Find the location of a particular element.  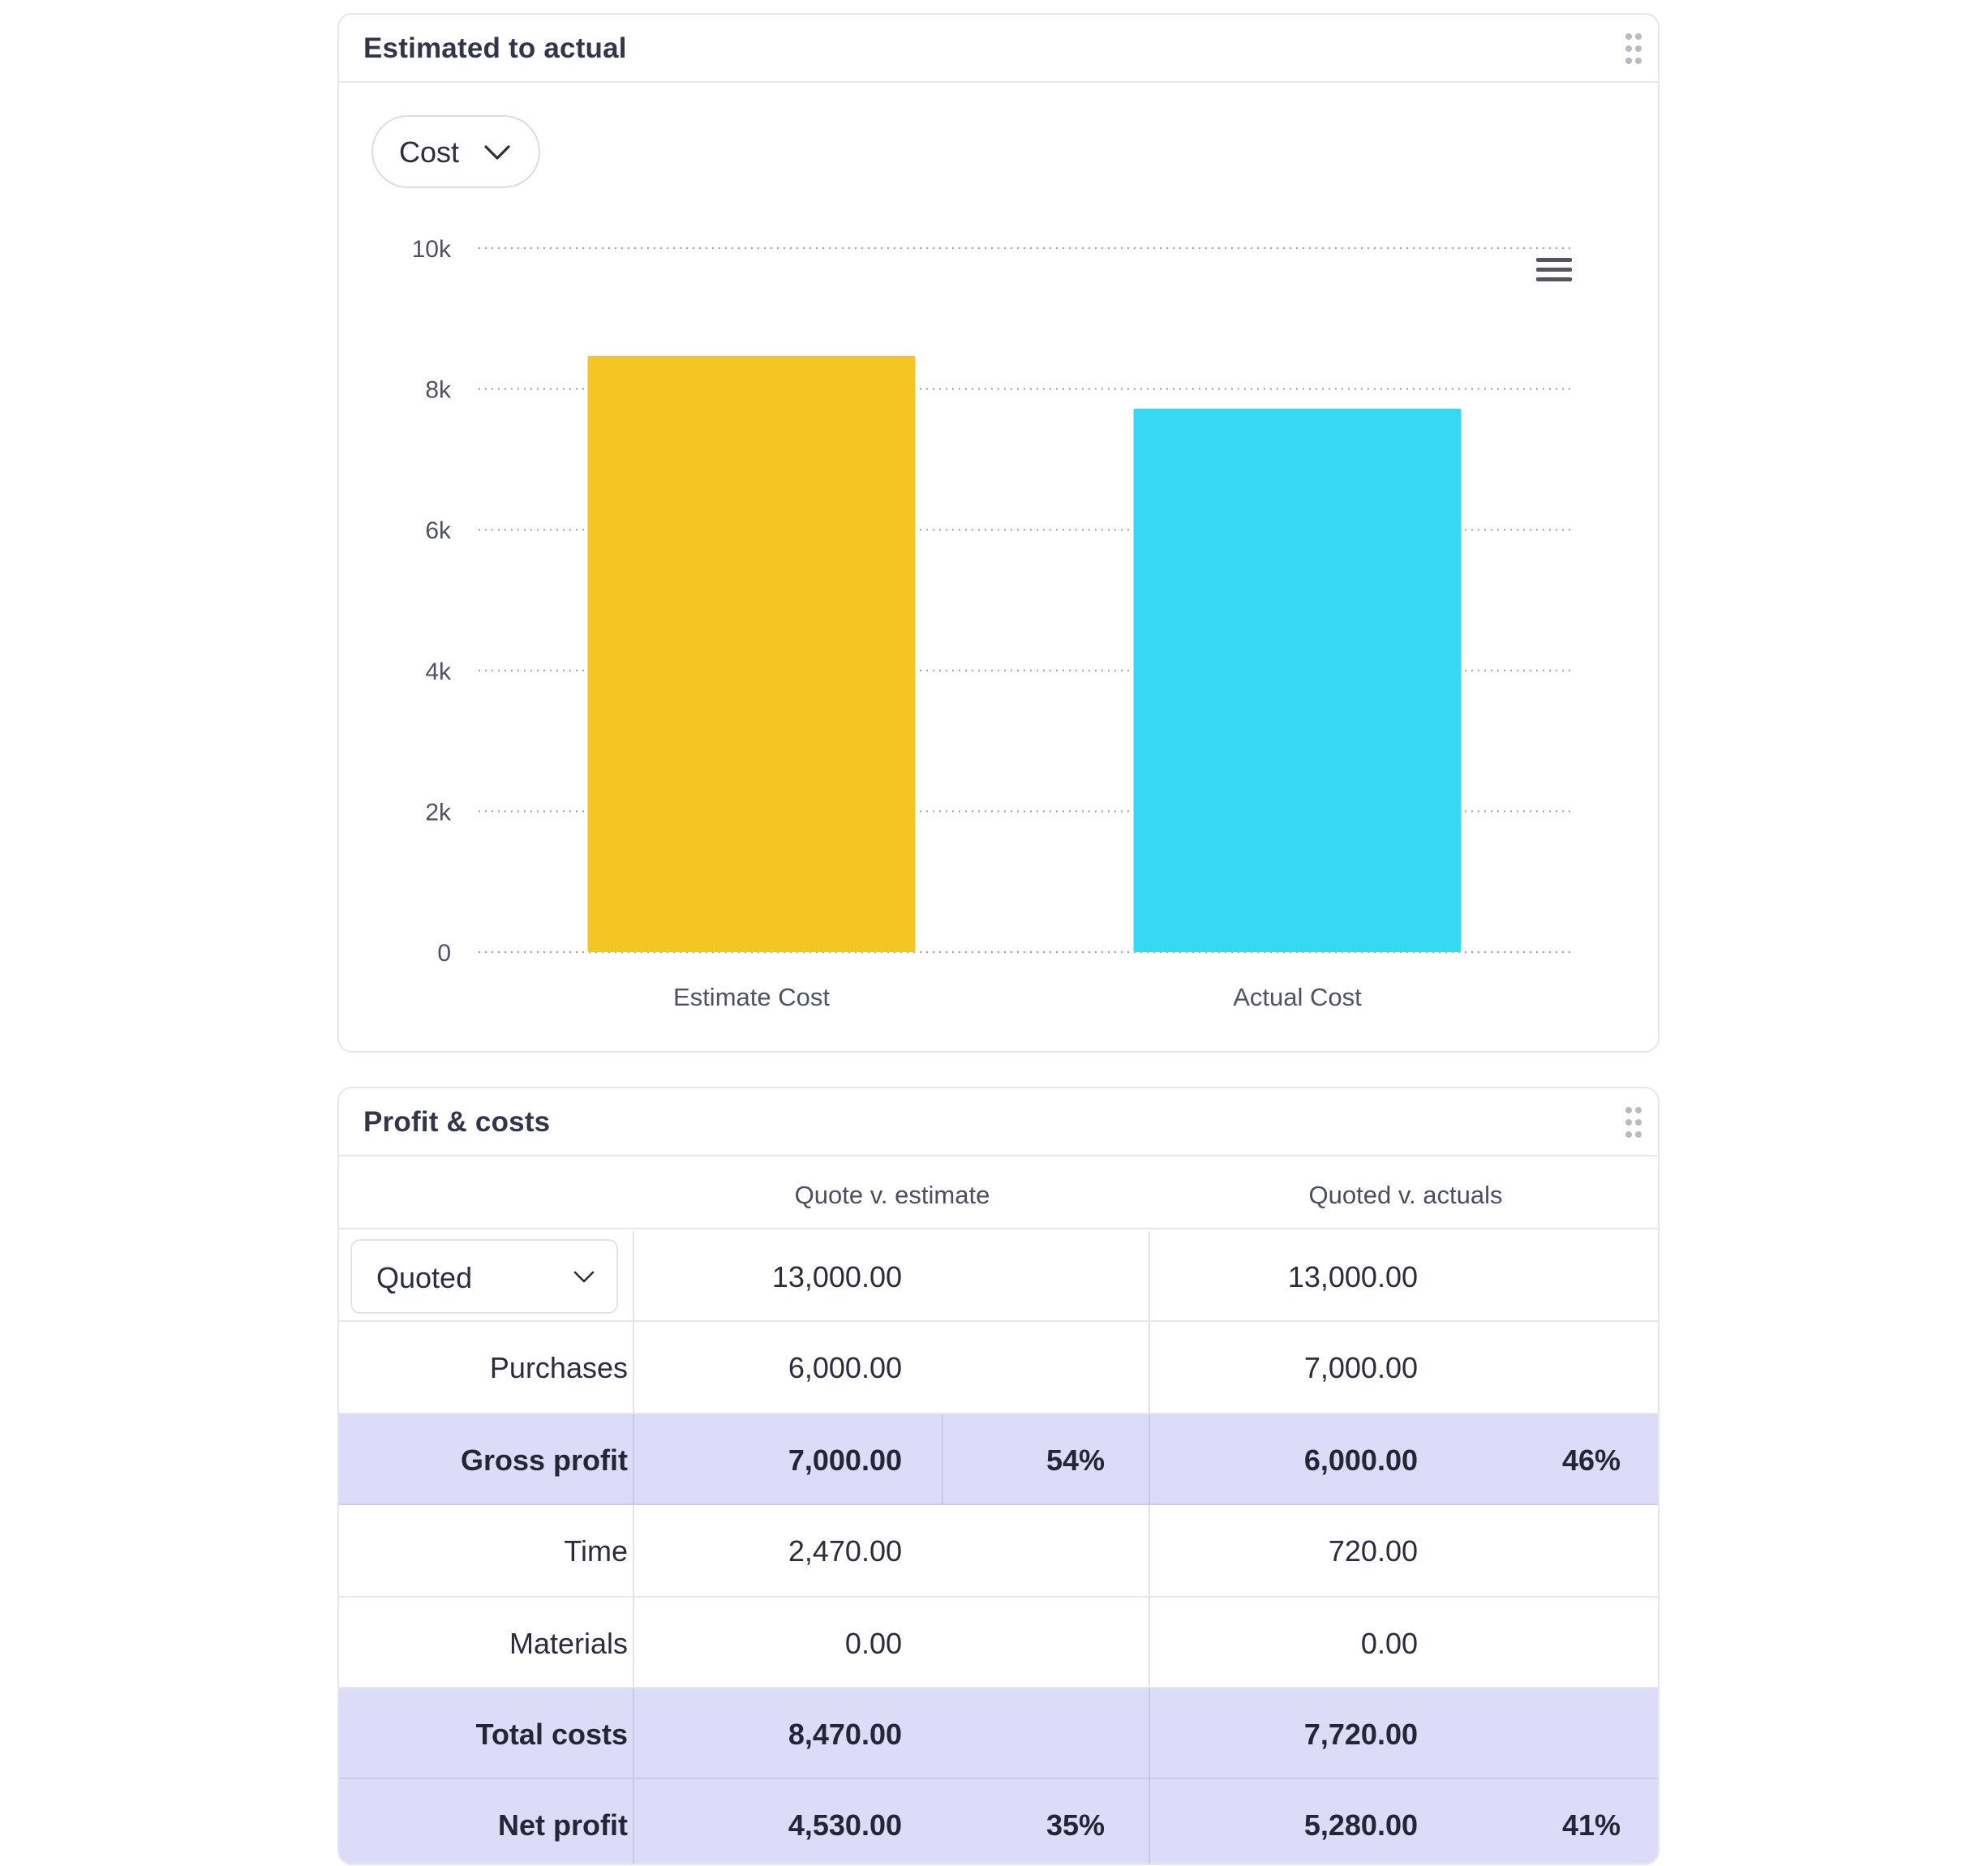

estimate-percent: 35% is located at coordinates (1076, 1825).